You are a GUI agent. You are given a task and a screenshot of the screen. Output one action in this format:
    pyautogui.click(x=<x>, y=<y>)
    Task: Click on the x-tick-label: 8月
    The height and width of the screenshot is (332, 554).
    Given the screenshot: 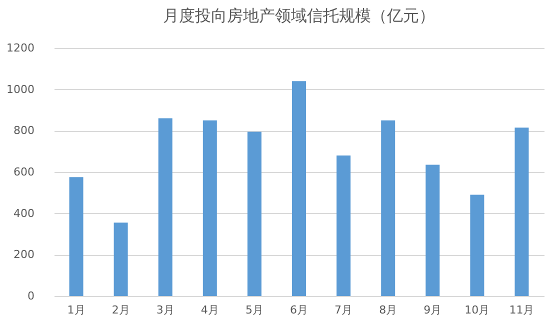 What is the action you would take?
    pyautogui.click(x=388, y=310)
    